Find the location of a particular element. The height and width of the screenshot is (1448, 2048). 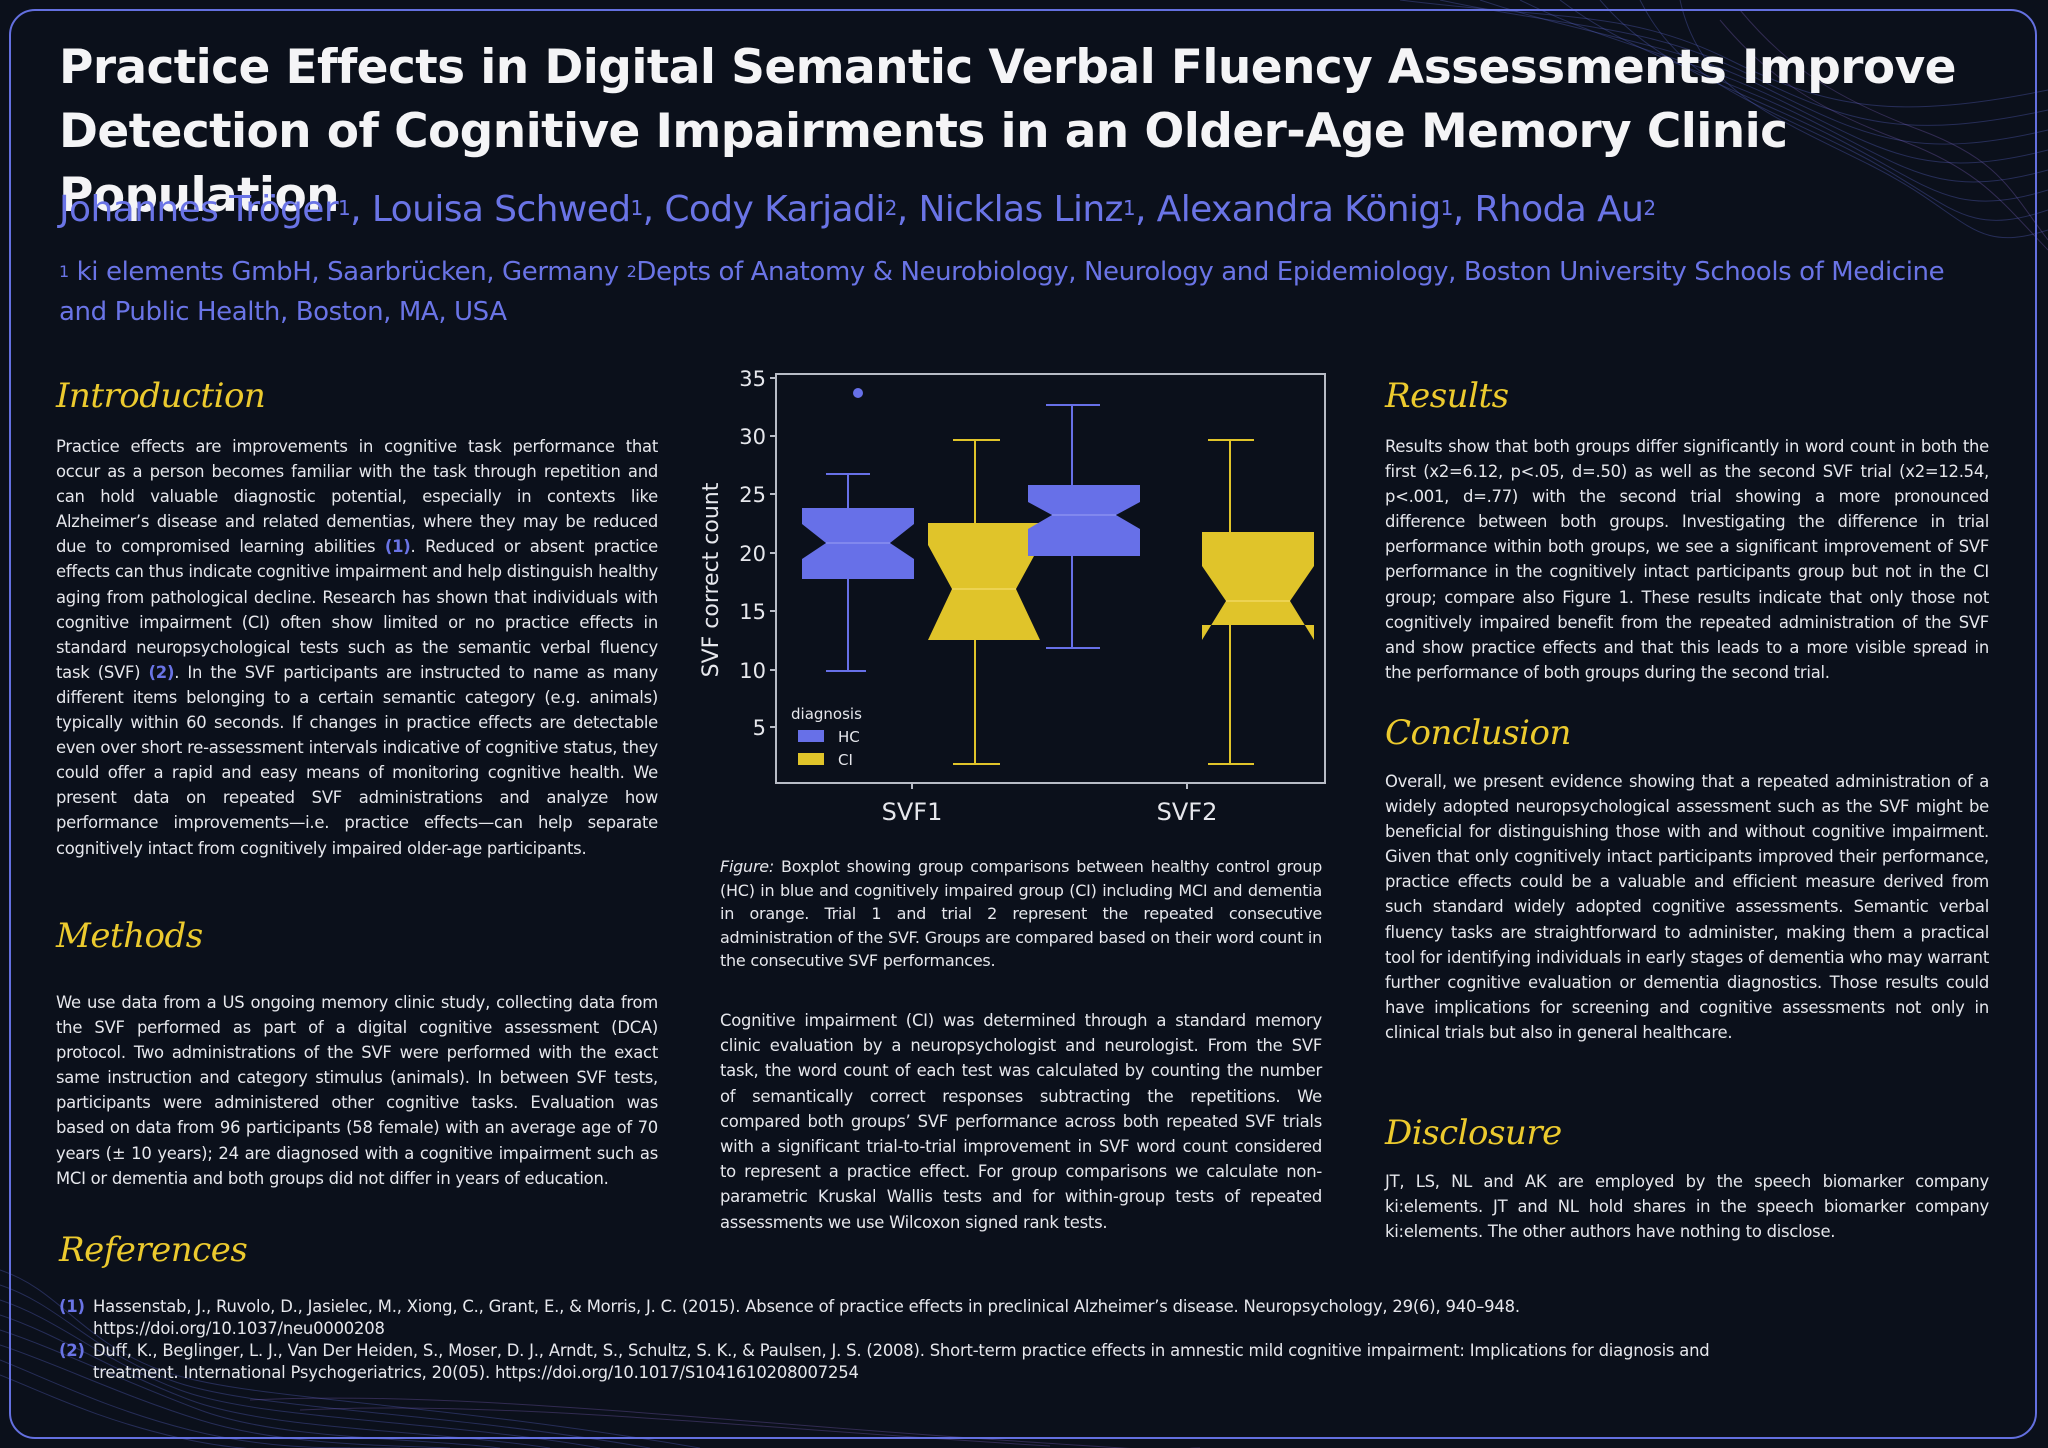

svg-text: 30 is located at coordinates (752, 437).